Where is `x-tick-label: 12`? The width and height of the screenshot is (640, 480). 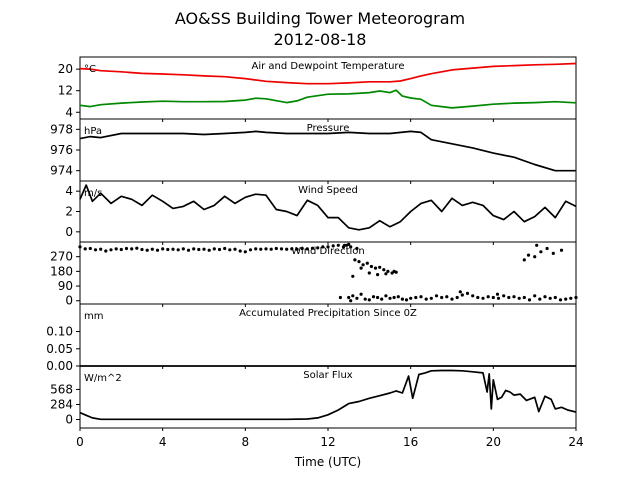
x-tick-label: 12 is located at coordinates (327, 442).